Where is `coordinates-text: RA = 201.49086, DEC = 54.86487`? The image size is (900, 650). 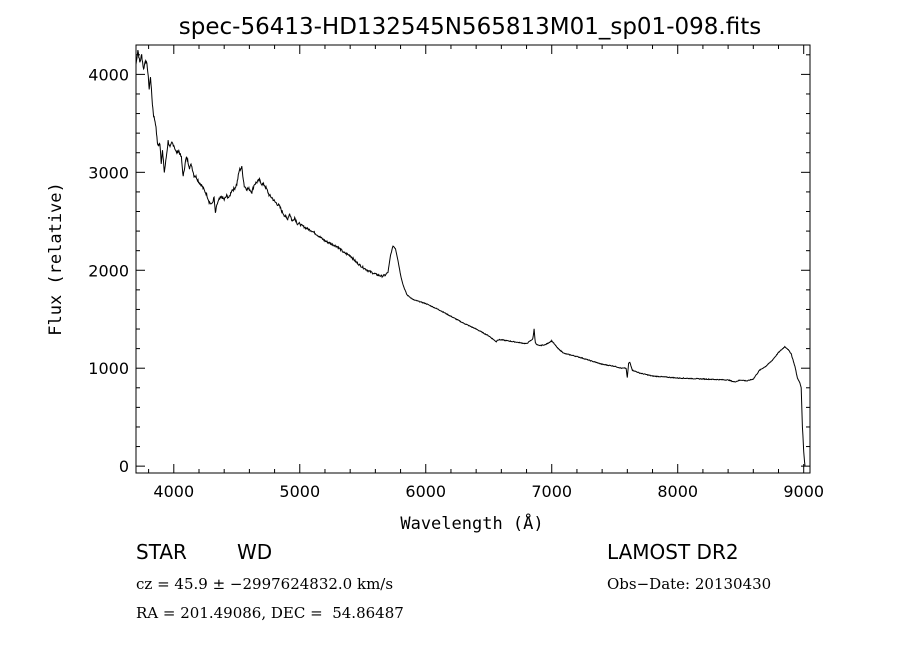
coordinates-text: RA = 201.49086, DEC = 54.86487 is located at coordinates (270, 613).